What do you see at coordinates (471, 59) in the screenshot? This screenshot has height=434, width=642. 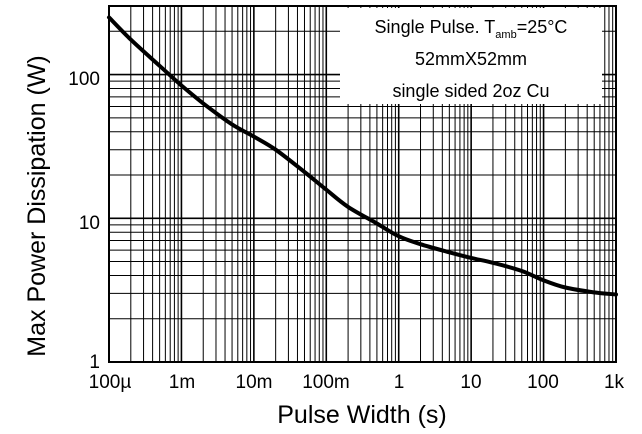 I see `annotation-line-2: 52mmX52mm` at bounding box center [471, 59].